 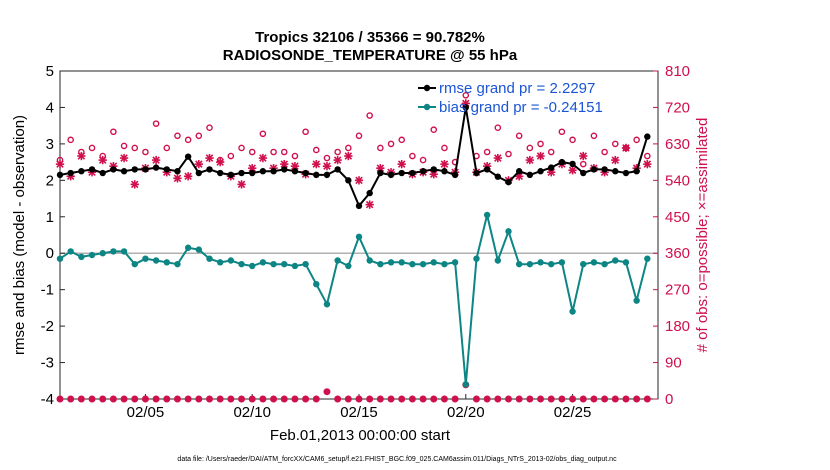 I want to click on y-right-tick-label: 270, so click(x=677, y=290).